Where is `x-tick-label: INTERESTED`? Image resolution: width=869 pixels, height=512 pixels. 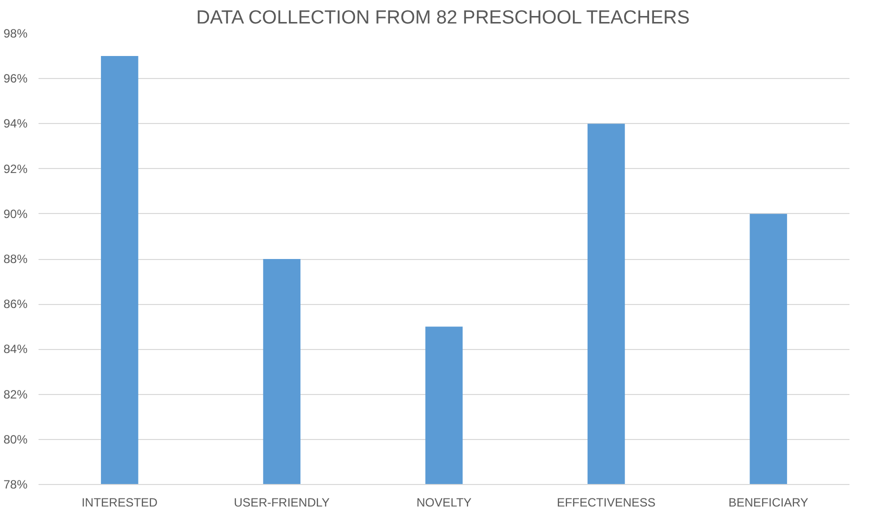
x-tick-label: INTERESTED is located at coordinates (120, 503).